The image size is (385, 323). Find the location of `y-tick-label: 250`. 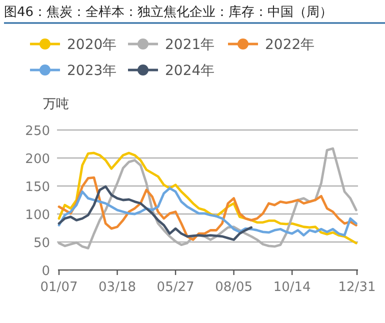

y-tick-label: 250 is located at coordinates (37, 131).